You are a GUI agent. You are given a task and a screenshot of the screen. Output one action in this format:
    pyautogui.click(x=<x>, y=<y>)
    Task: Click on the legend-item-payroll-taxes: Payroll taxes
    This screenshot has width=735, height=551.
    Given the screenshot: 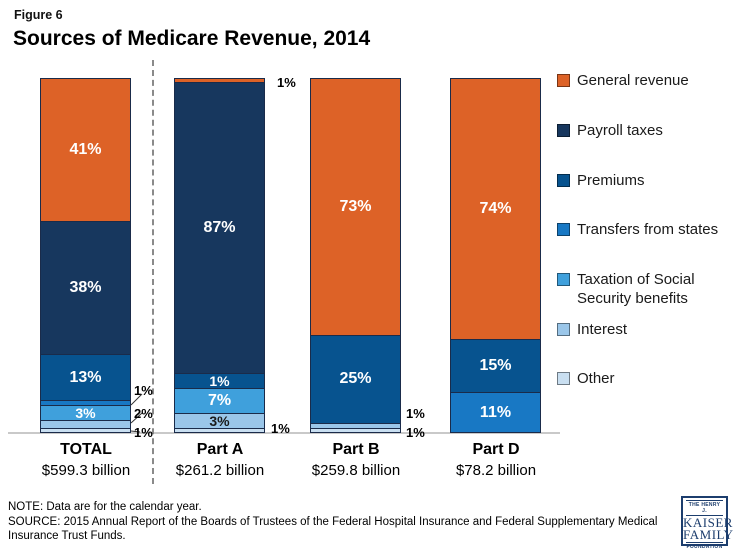 What is the action you would take?
    pyautogui.click(x=645, y=131)
    